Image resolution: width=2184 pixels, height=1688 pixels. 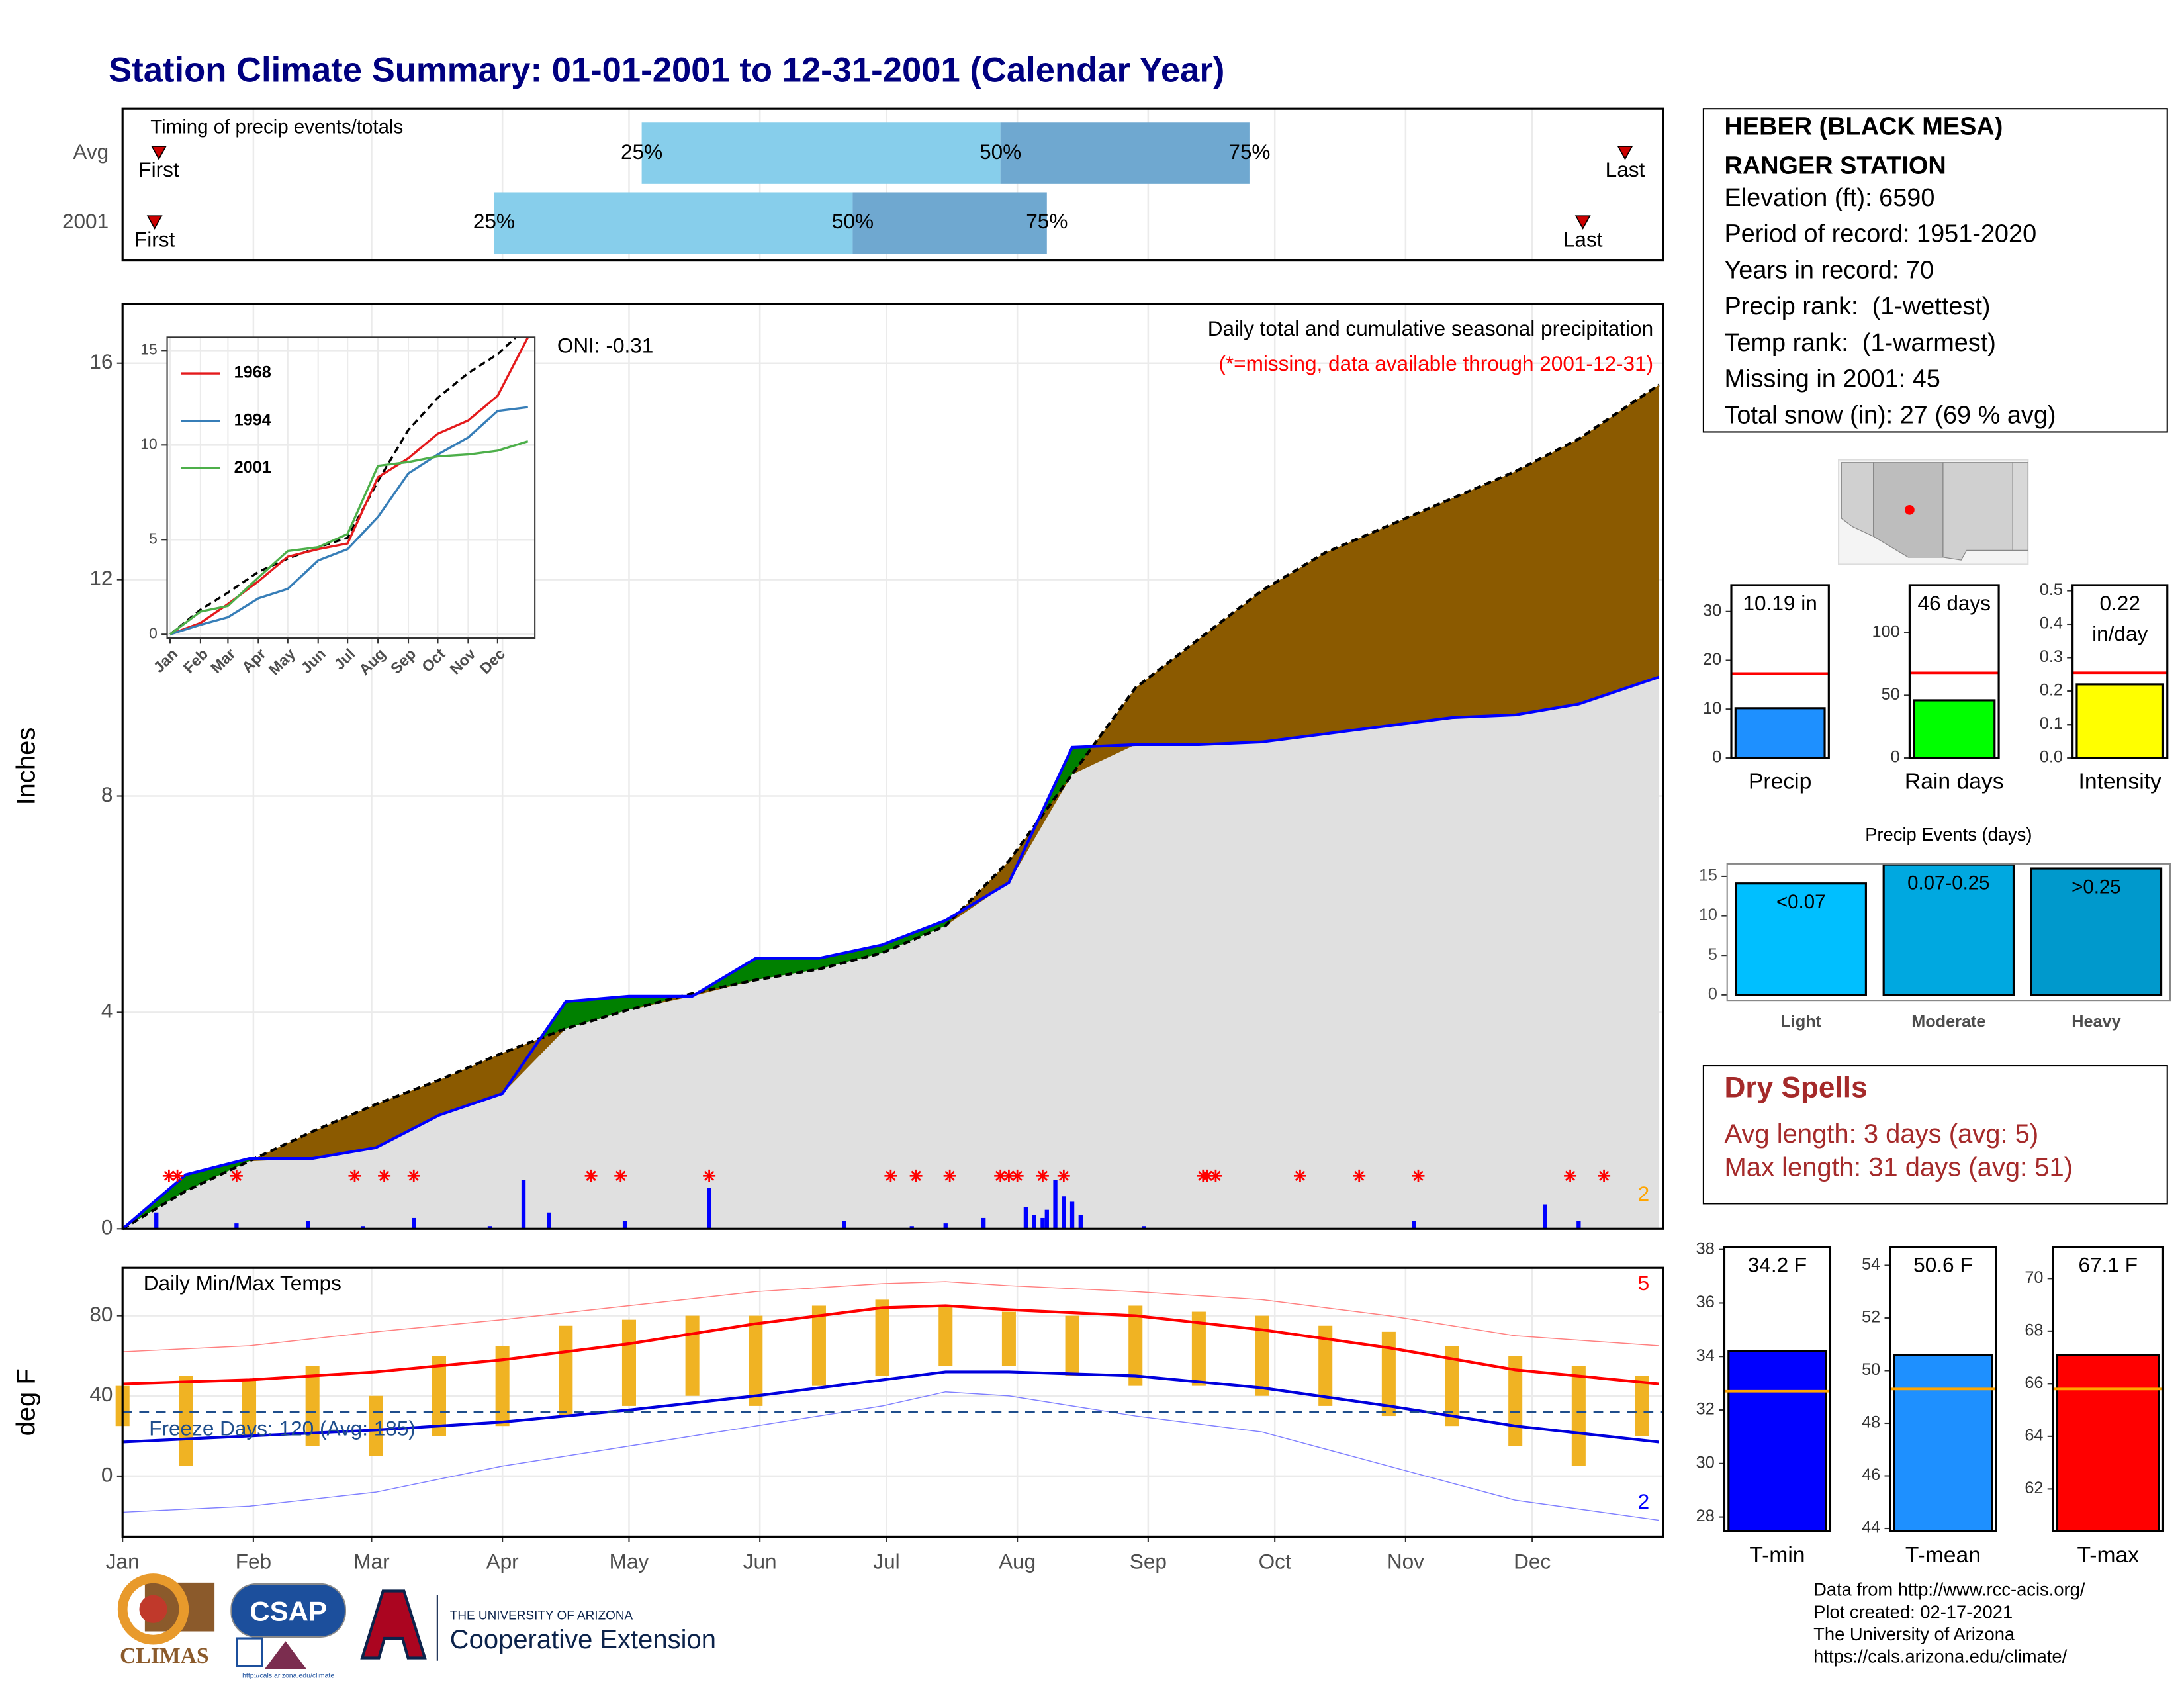 I want to click on x-tick-label: T-min, so click(x=1777, y=1555).